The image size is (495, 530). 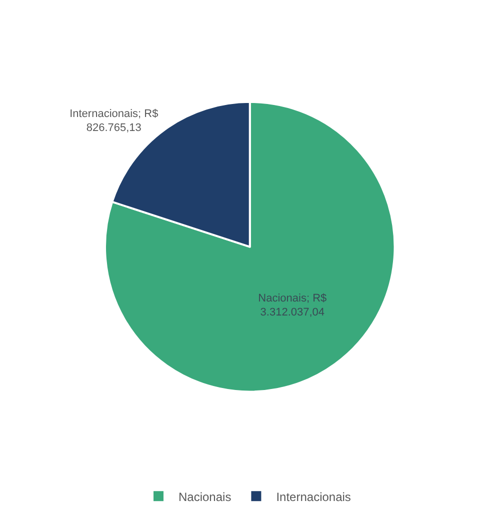 What do you see at coordinates (114, 121) in the screenshot?
I see `data-label: Internacionais; R$ 826.765,13` at bounding box center [114, 121].